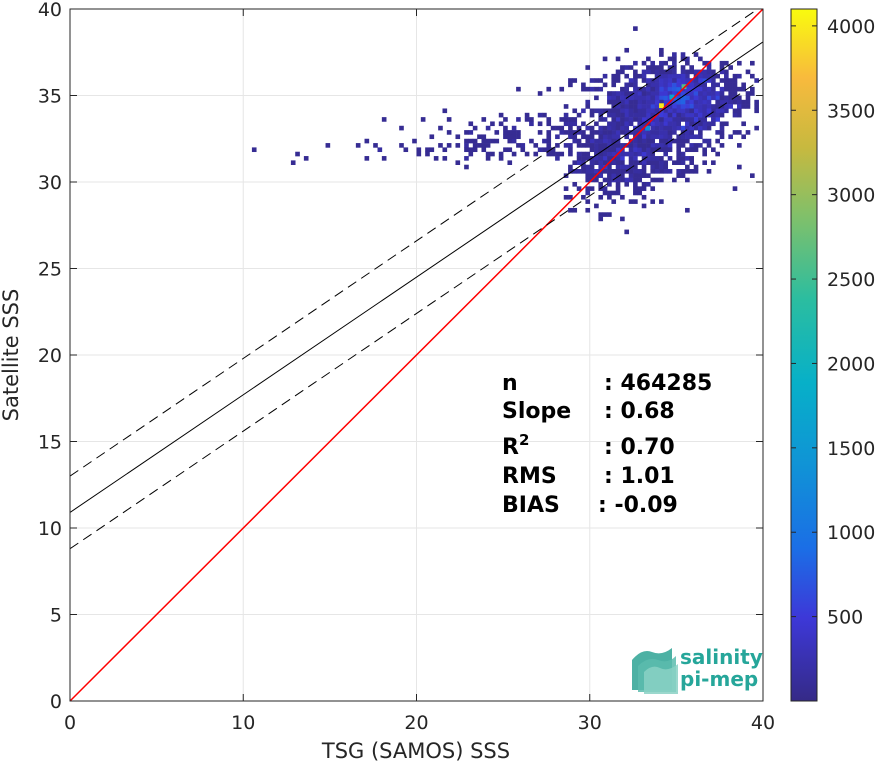  What do you see at coordinates (851, 196) in the screenshot?
I see `colorbar-tick-label: 3000` at bounding box center [851, 196].